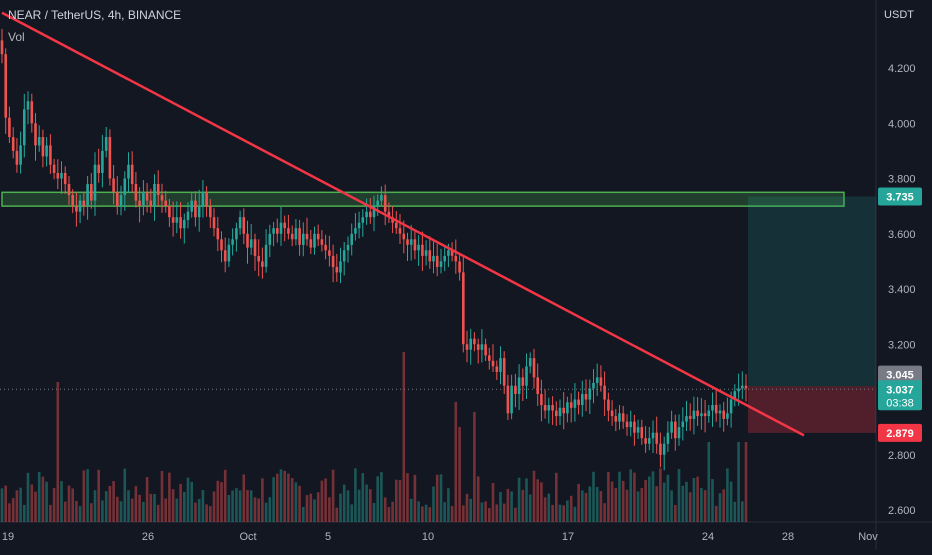 This screenshot has height=555, width=932. I want to click on y-tick-label: 4.200, so click(902, 69).